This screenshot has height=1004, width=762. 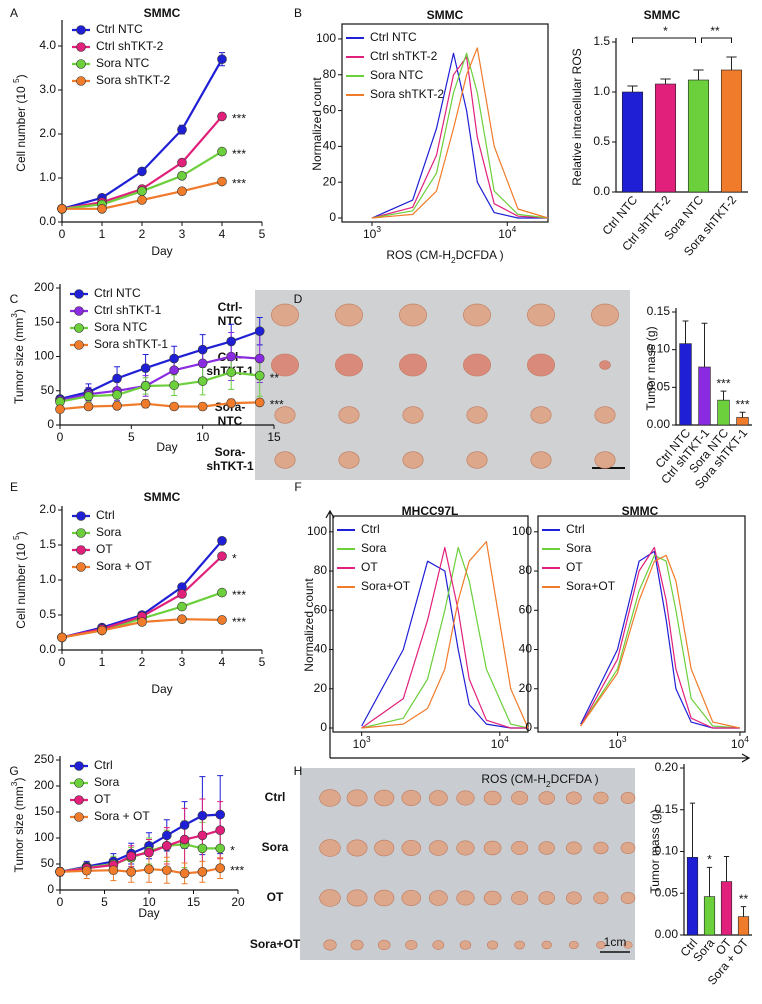 I want to click on x-tick-label: 2, so click(x=142, y=234).